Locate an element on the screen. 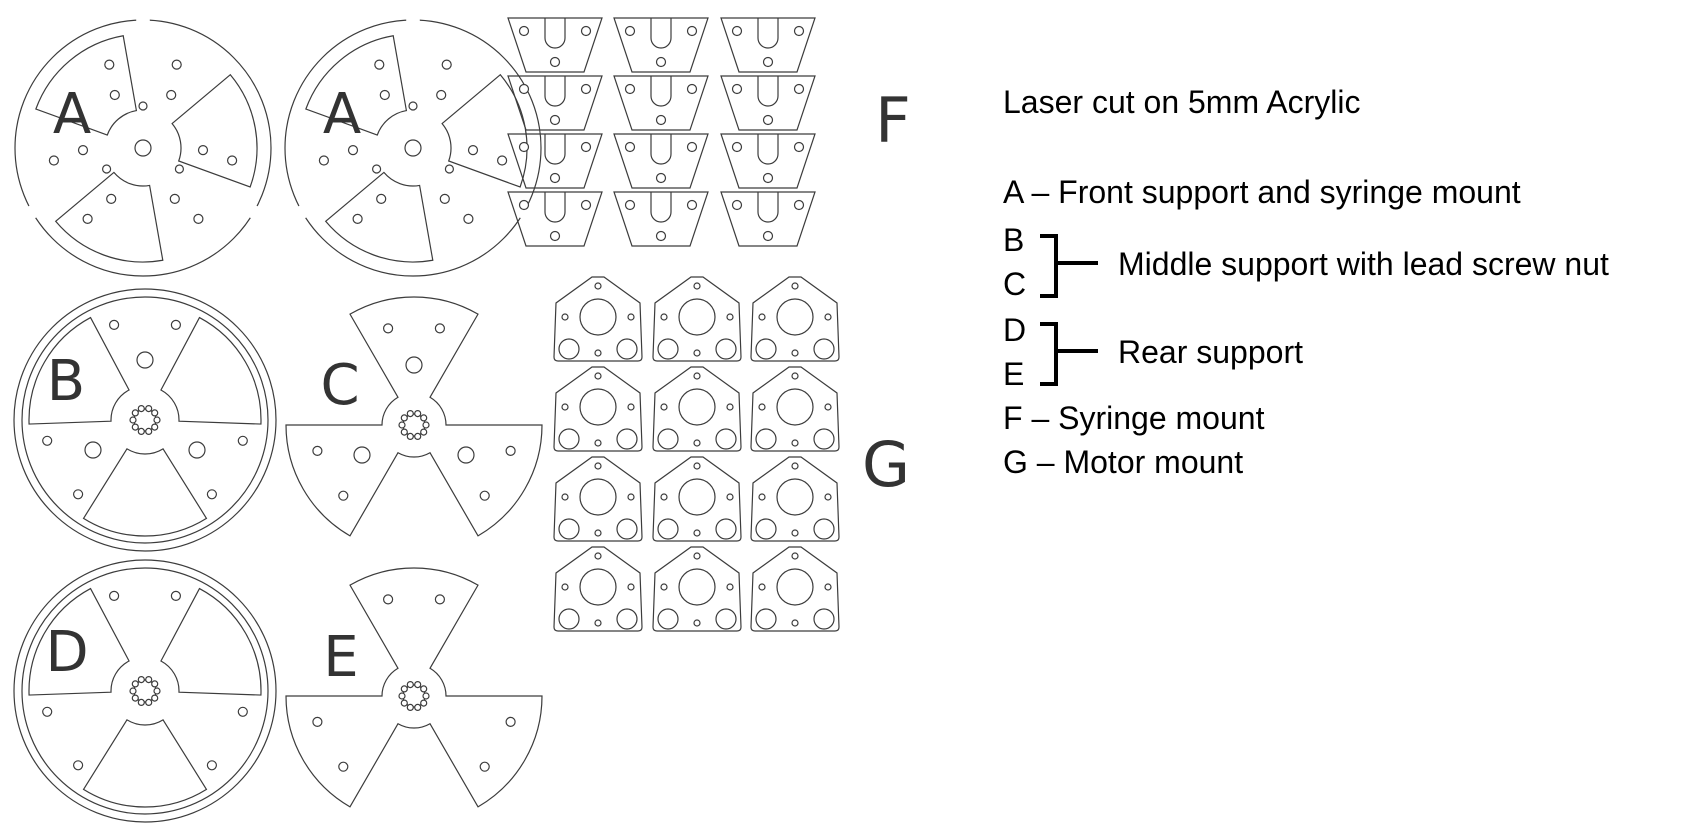 The image size is (1685, 826). part-label-a1: A is located at coordinates (72, 114).